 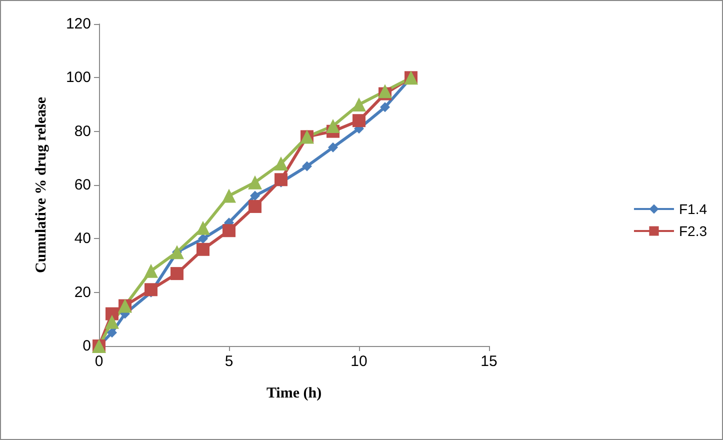 I want to click on x-tick-label: 0, so click(x=99, y=361).